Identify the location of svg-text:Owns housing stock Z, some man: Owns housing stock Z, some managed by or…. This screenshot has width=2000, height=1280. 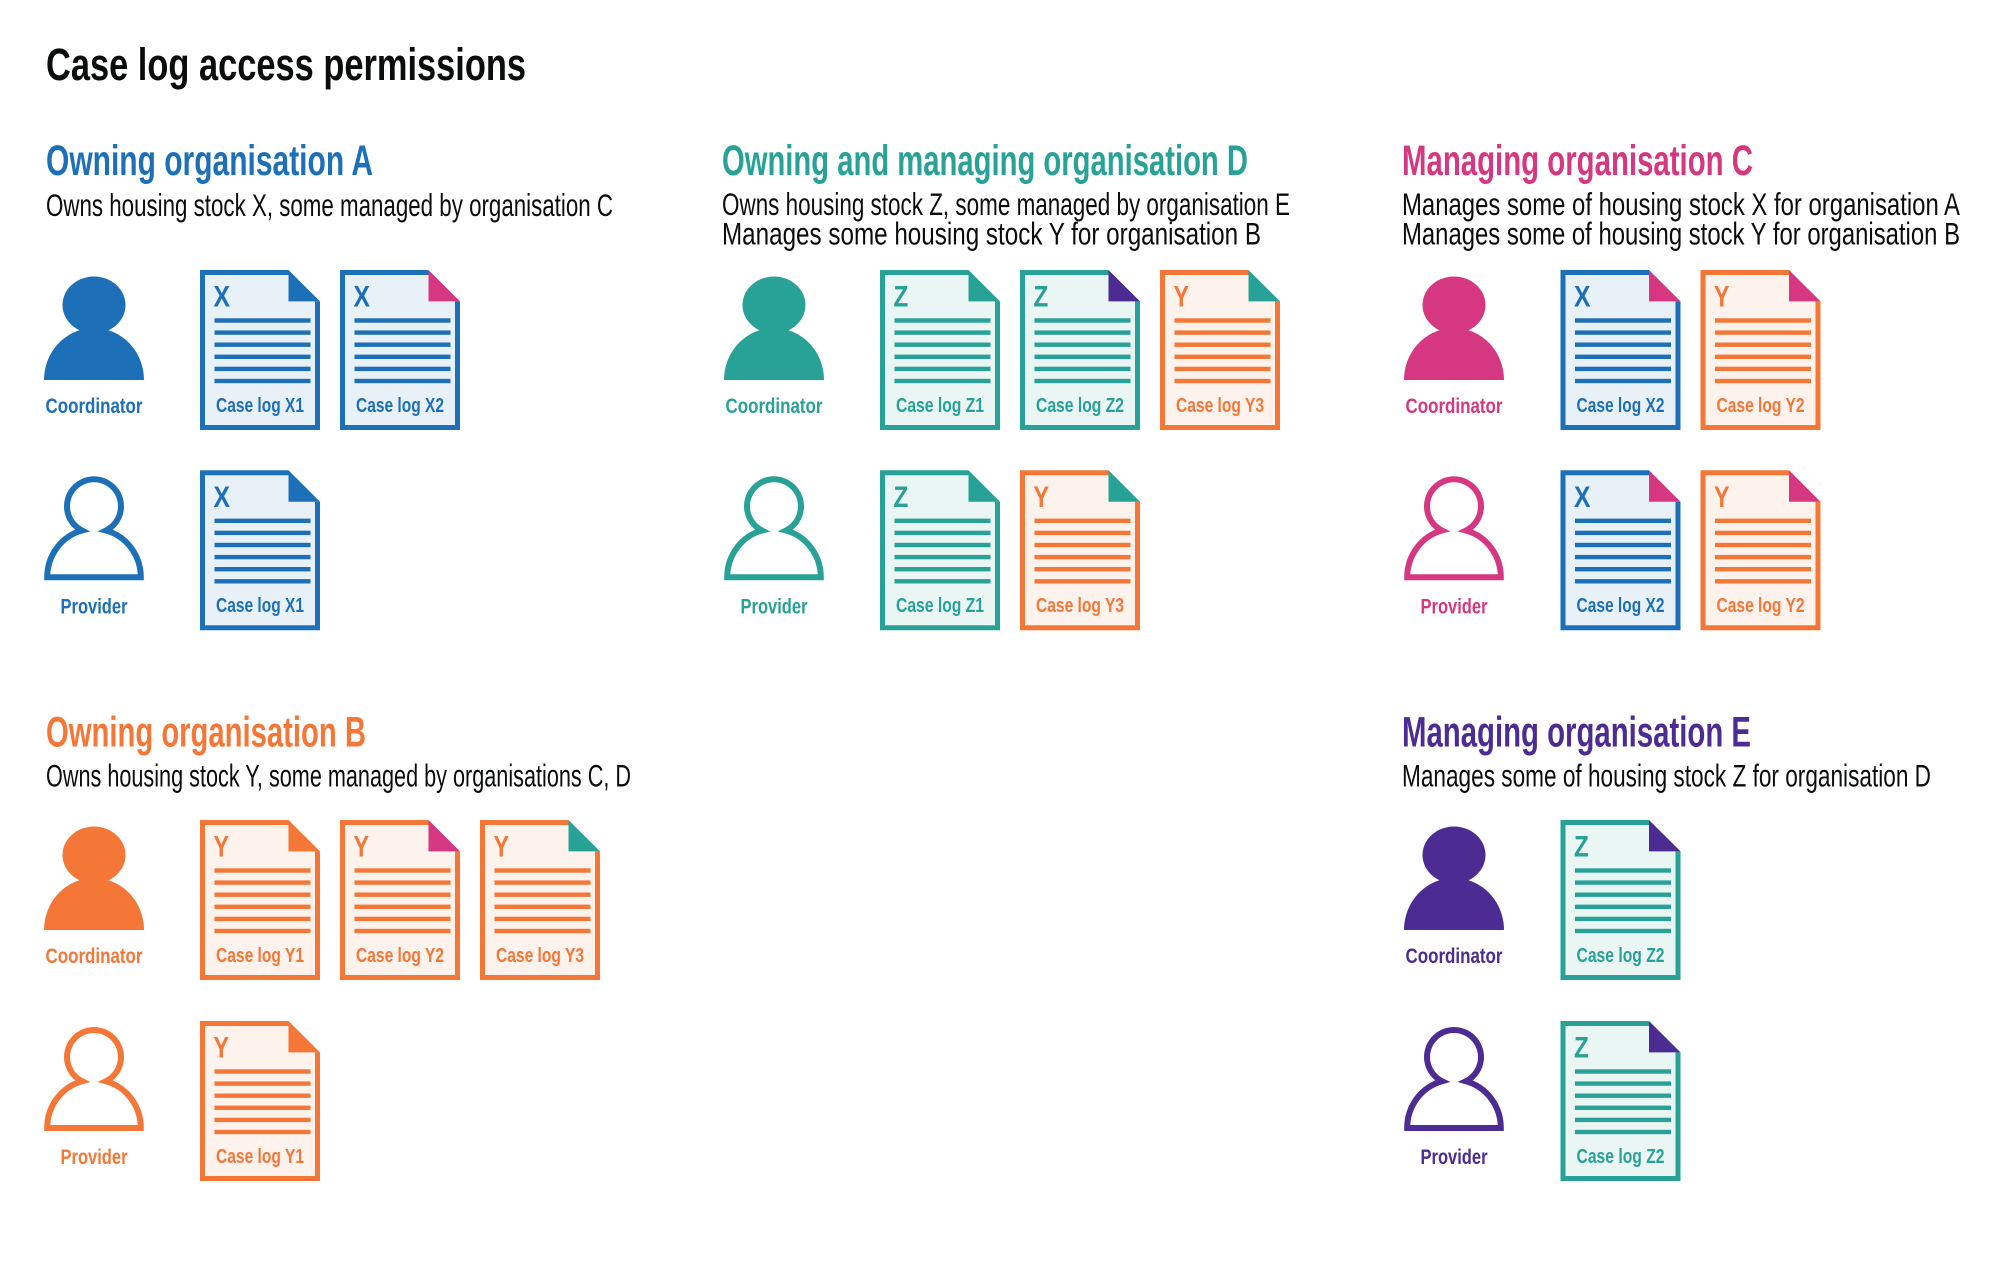
(1006, 204).